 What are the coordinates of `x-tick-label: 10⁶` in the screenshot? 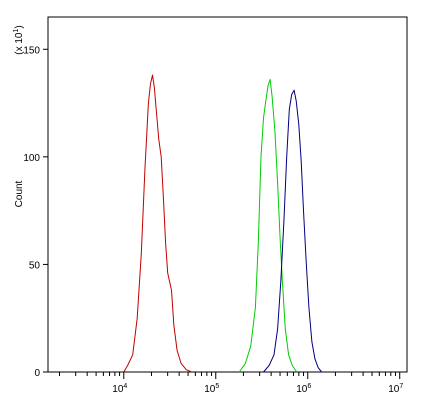 It's located at (303, 389).